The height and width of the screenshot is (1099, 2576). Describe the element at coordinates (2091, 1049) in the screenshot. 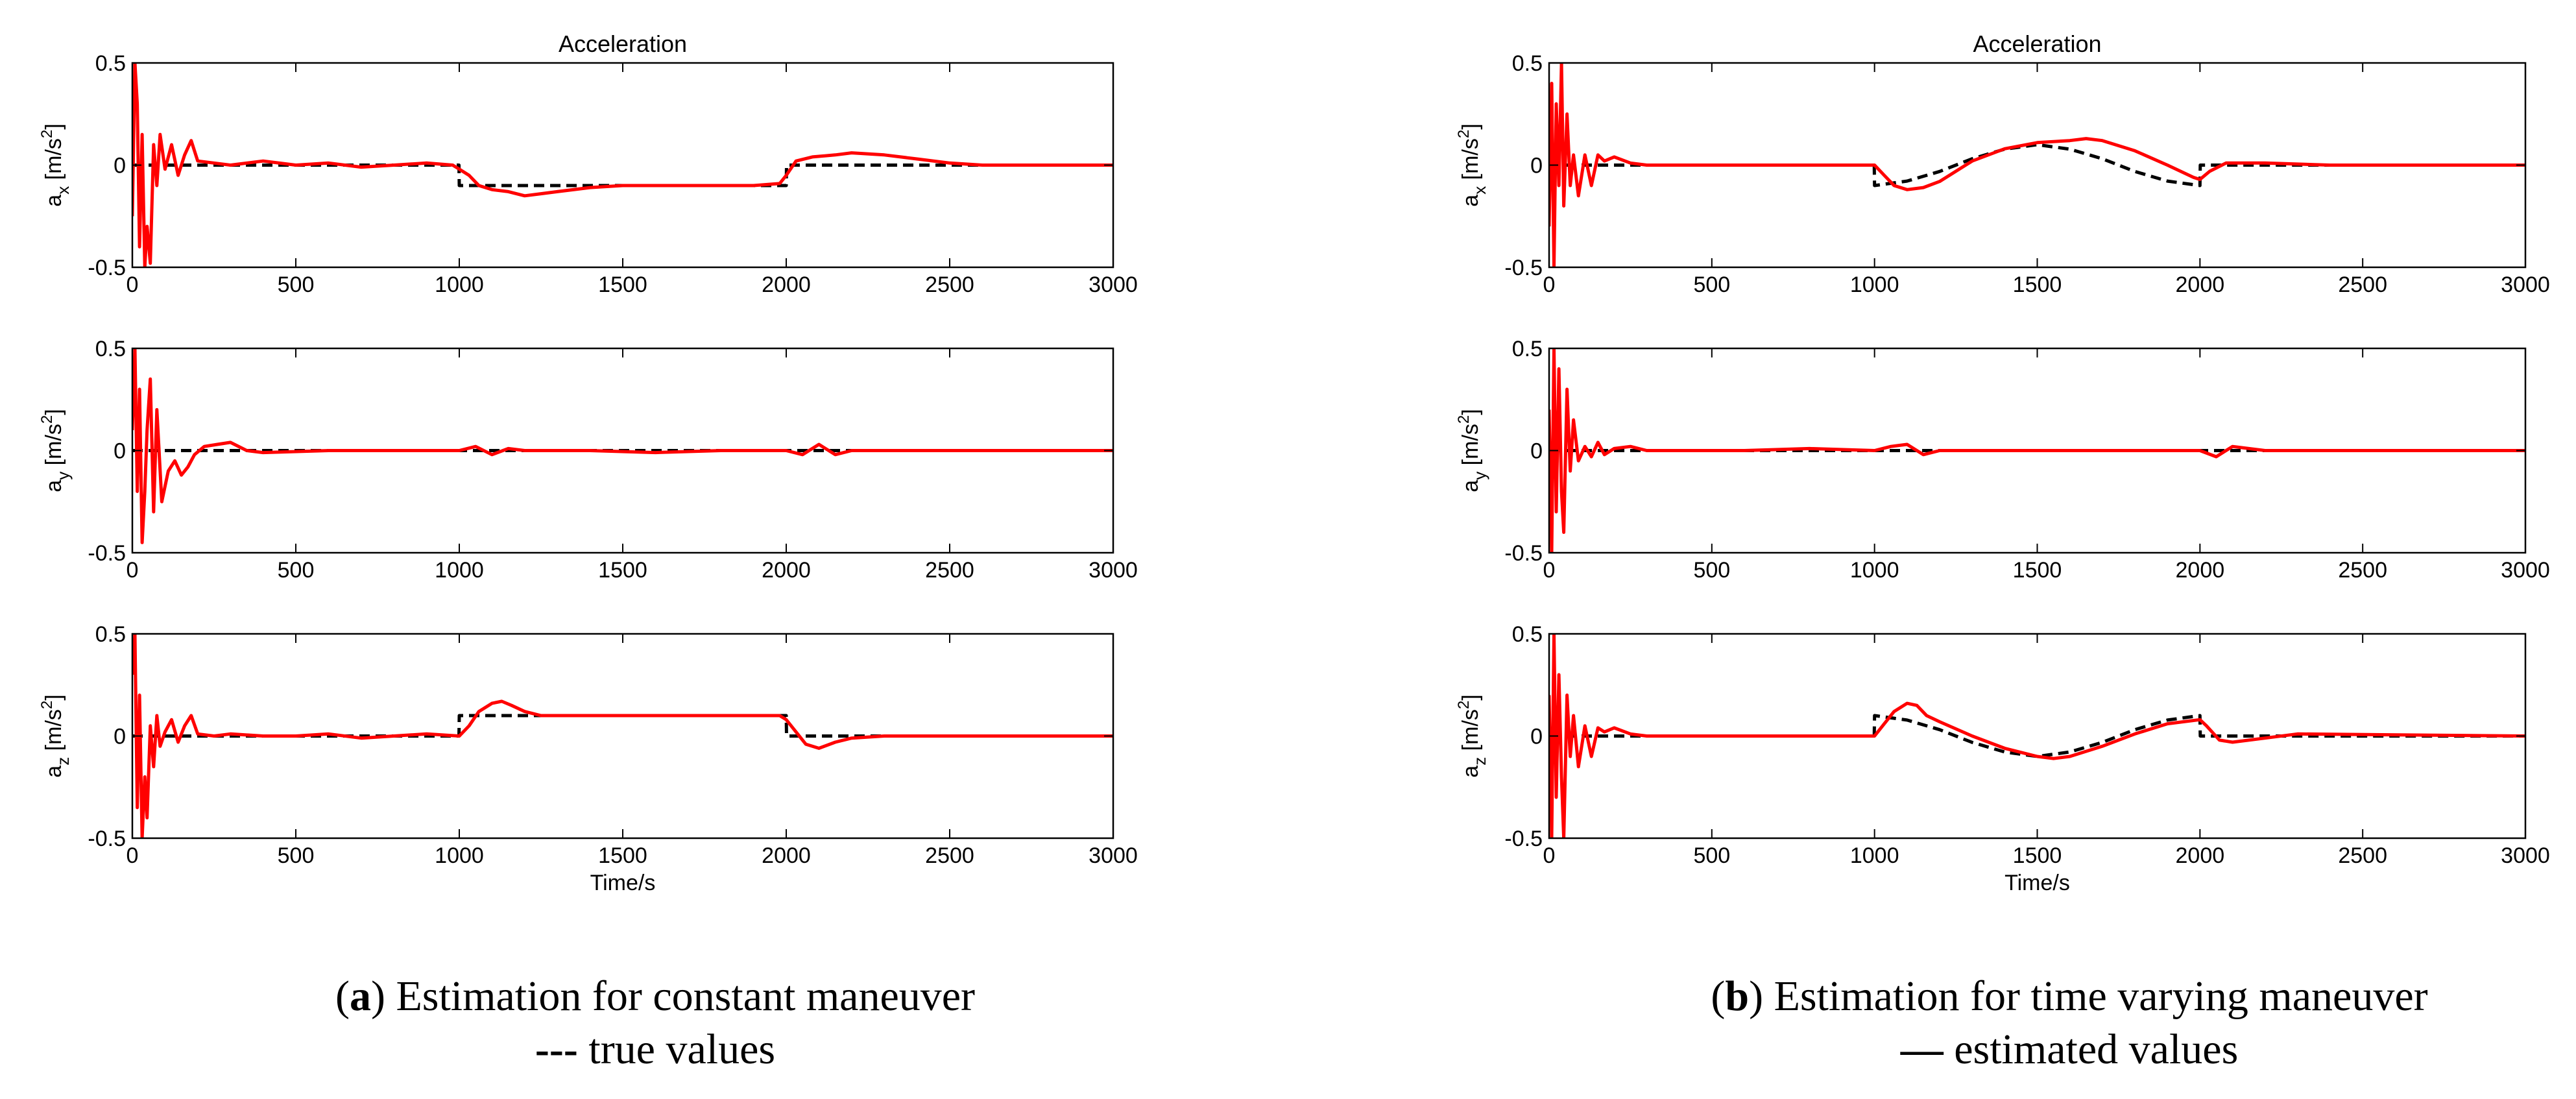

I see `legend-estimated-text: estimated values` at that location.